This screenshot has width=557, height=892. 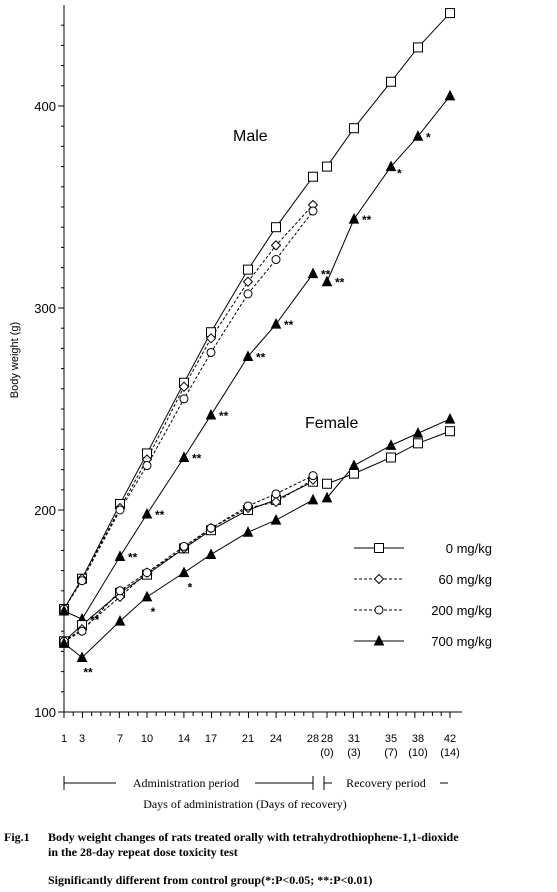 What do you see at coordinates (250, 136) in the screenshot?
I see `group-label-male: Male` at bounding box center [250, 136].